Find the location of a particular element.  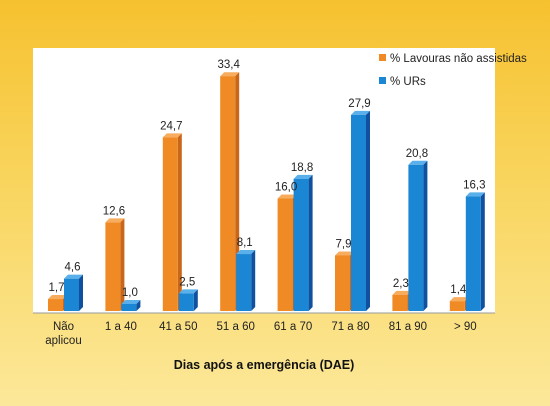

bar-lavouras-3-side is located at coordinates (179, 222).